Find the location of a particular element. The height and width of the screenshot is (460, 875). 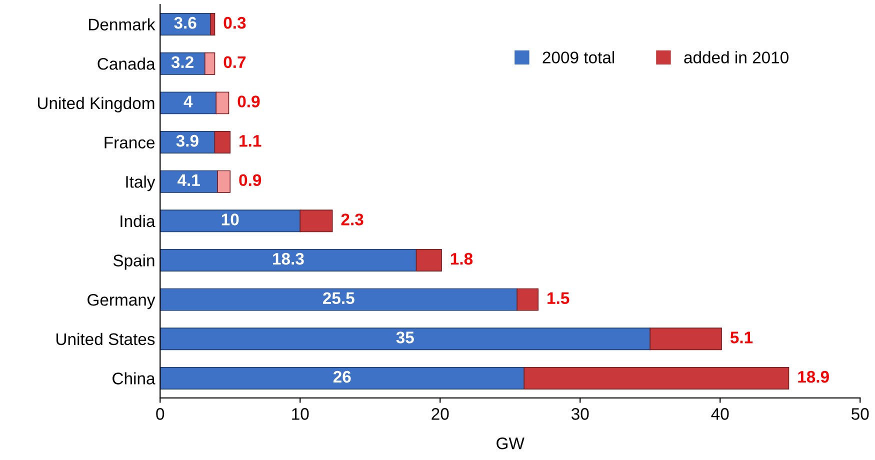

data-label: 26 is located at coordinates (342, 376).